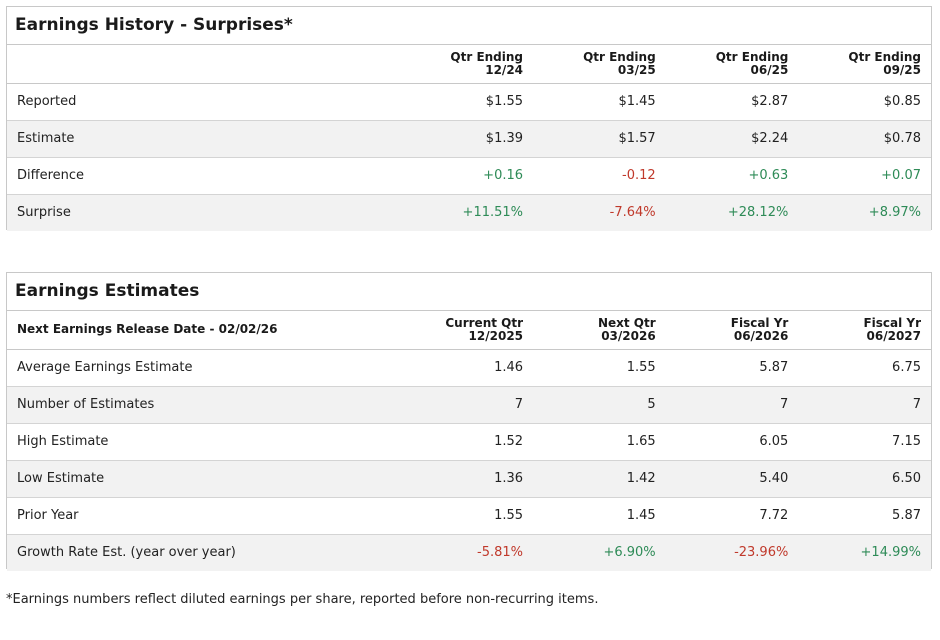 The image size is (940, 640). I want to click on row-label: Number of Estimates, so click(86, 404).